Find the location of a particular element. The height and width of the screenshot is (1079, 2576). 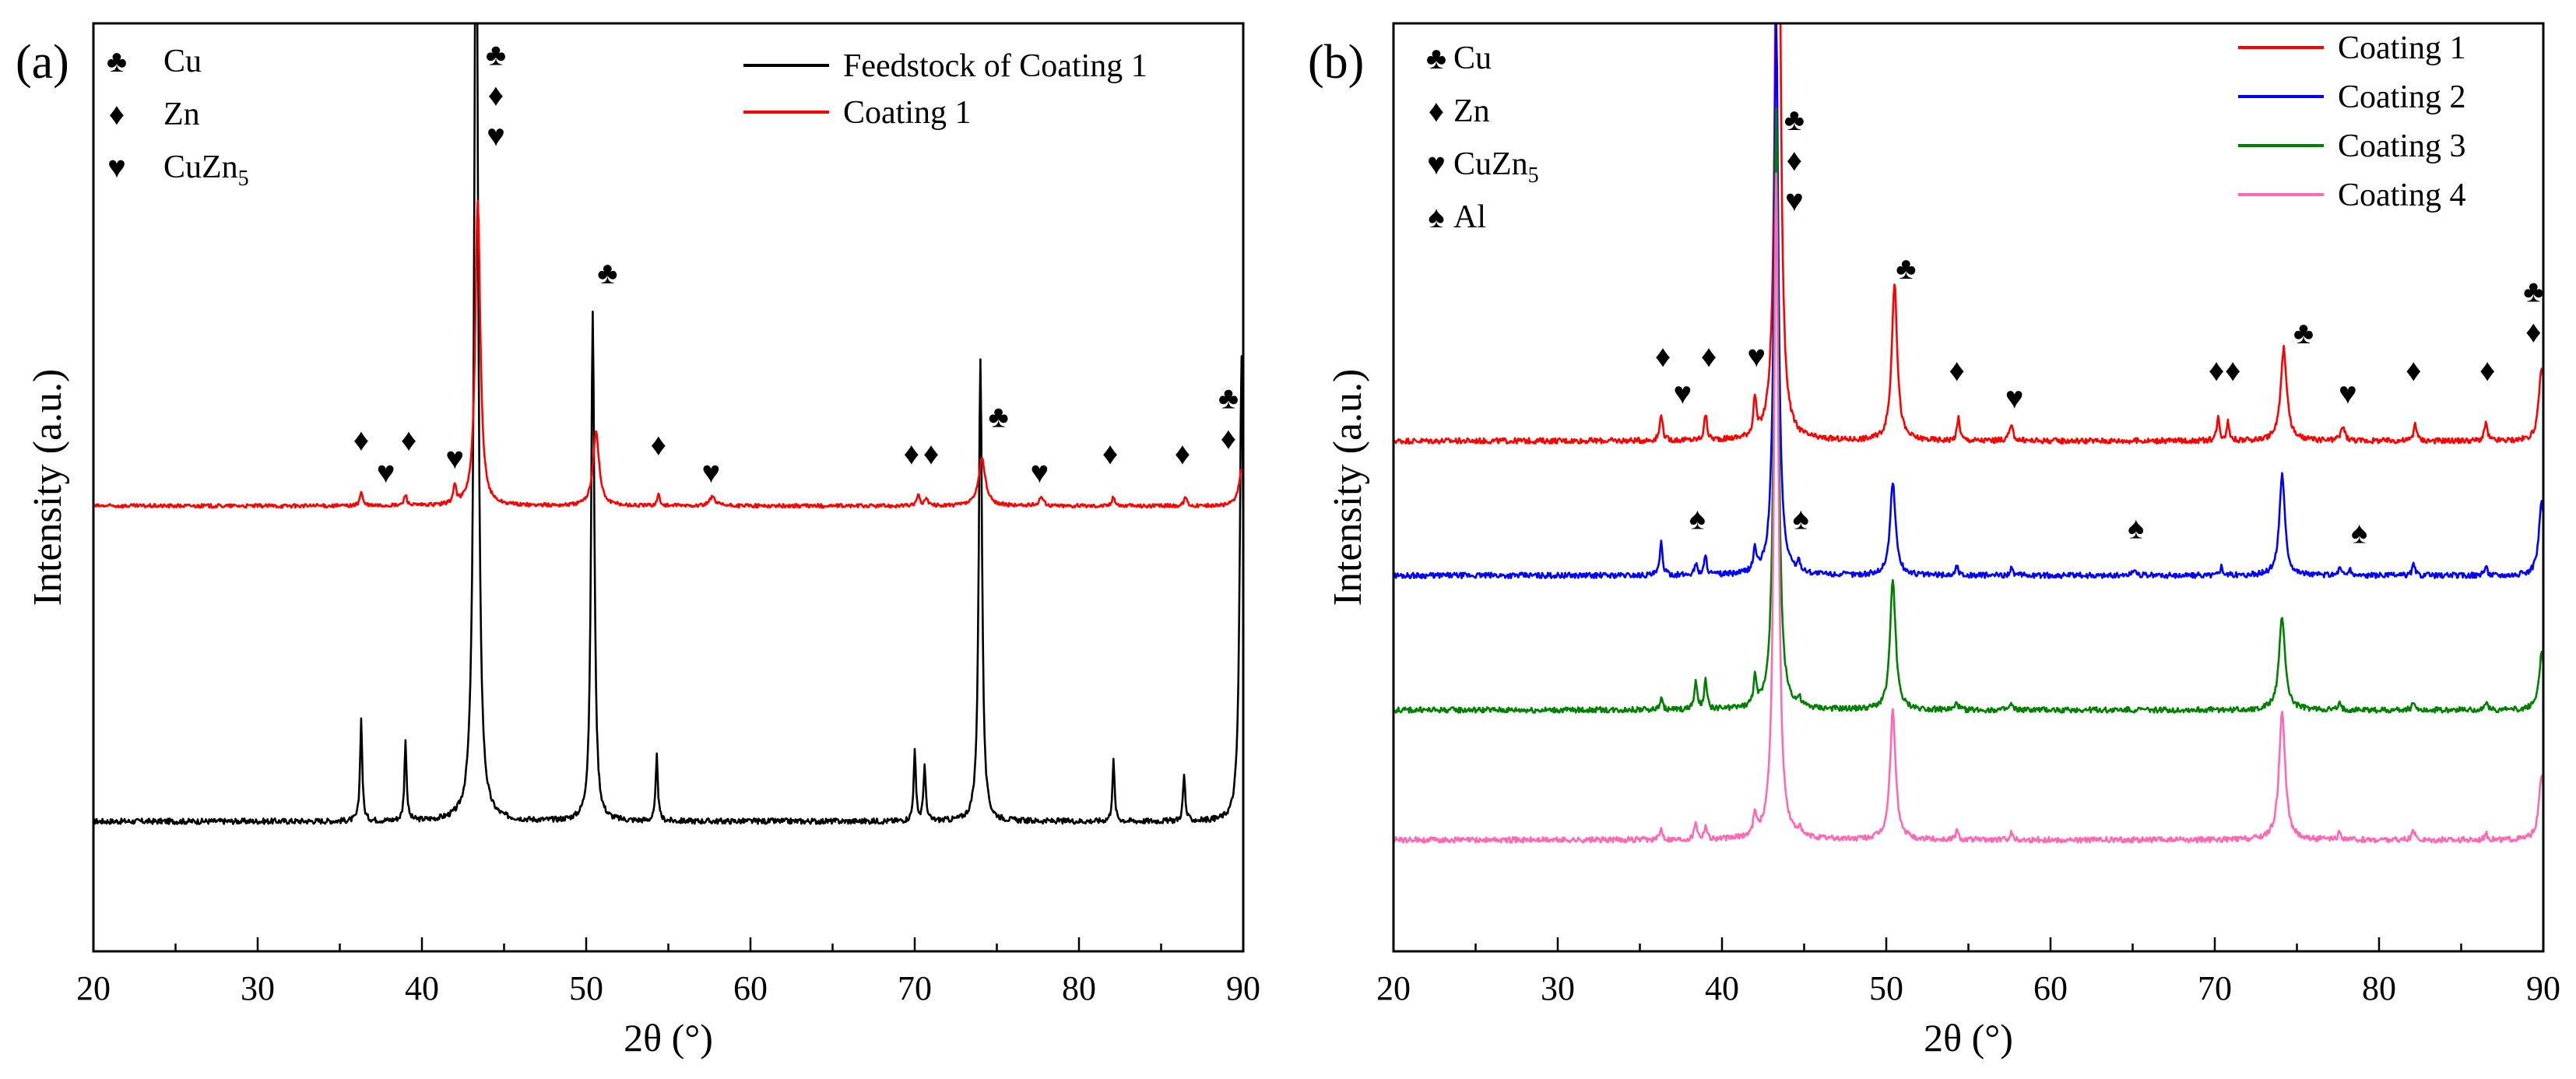

phase-legend-label: Al is located at coordinates (1470, 217).